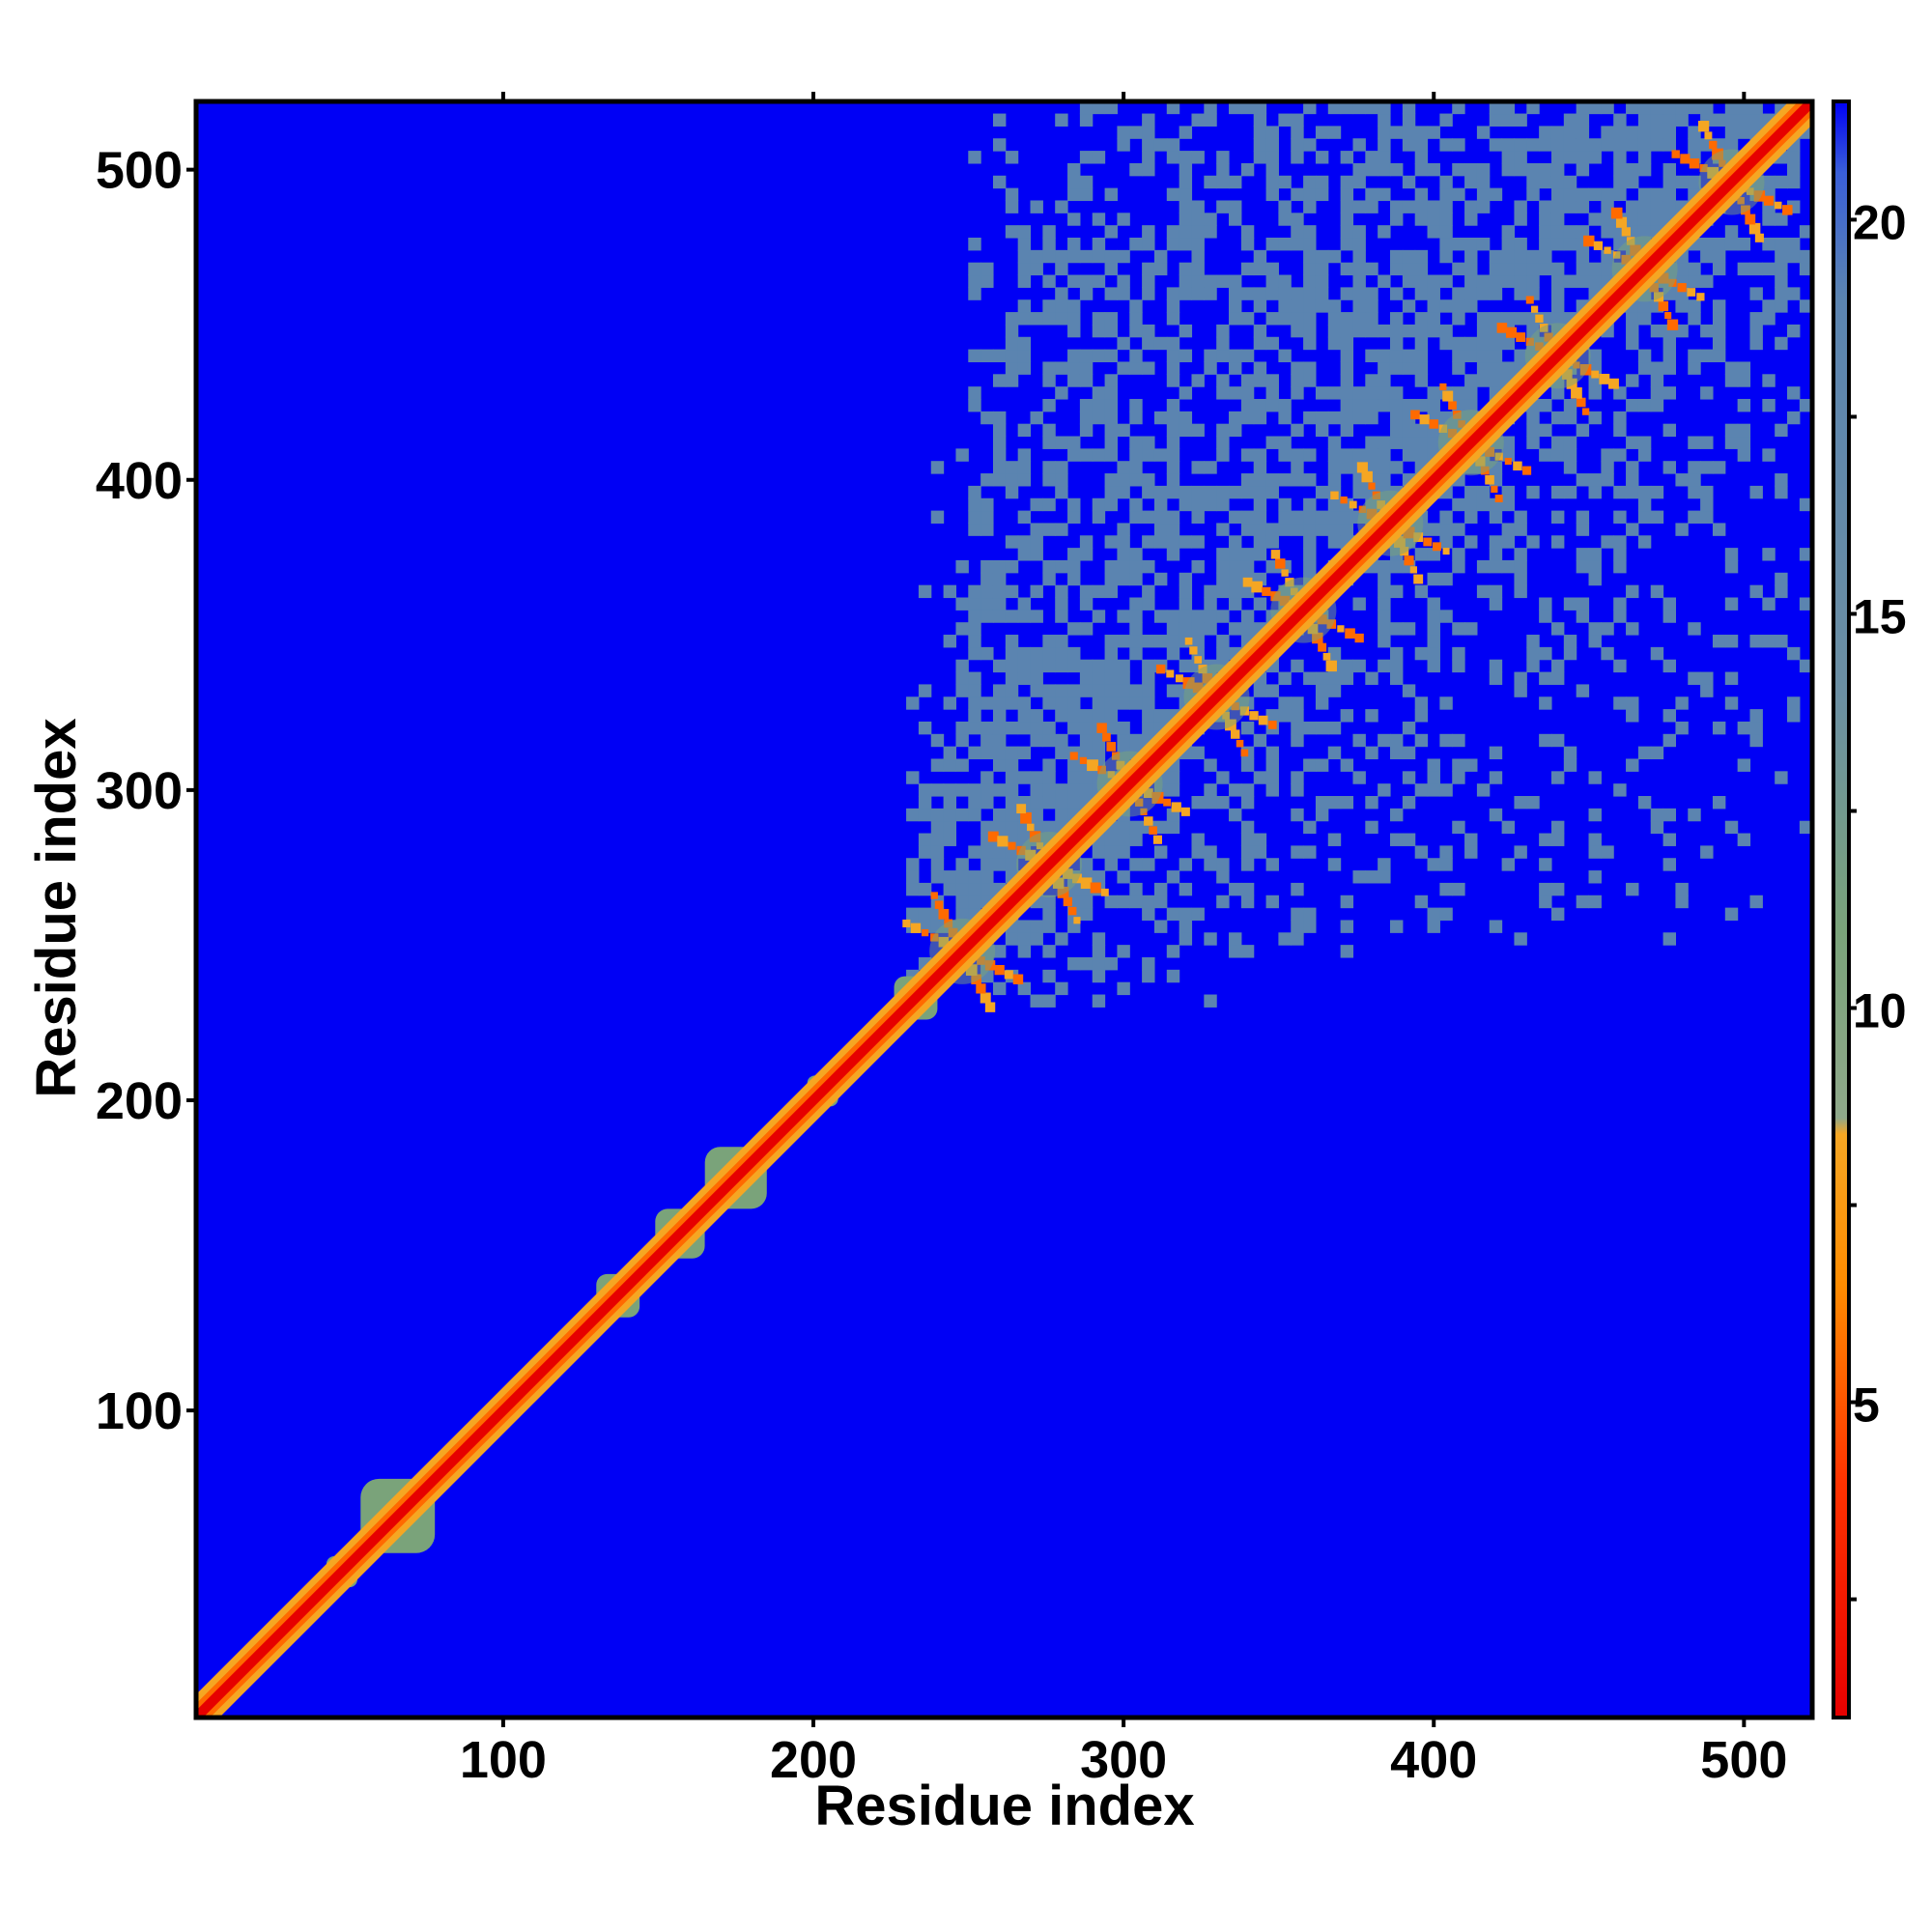 The image size is (1932, 1932). What do you see at coordinates (1433, 1760) in the screenshot?
I see `x-tick-label: 400` at bounding box center [1433, 1760].